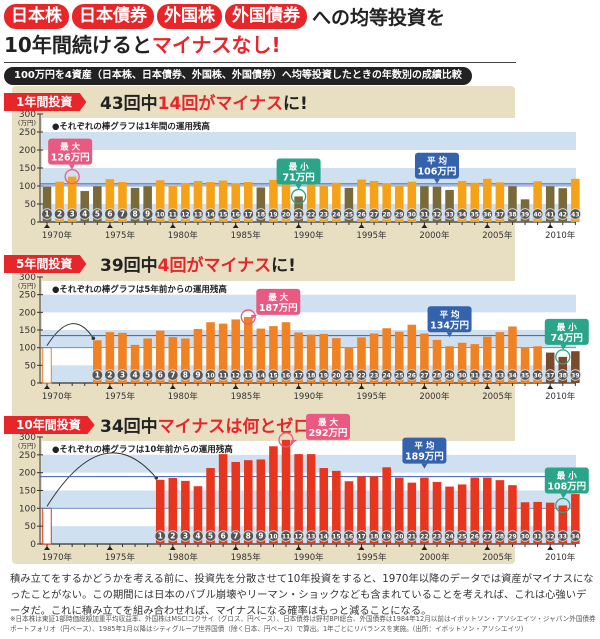 The width and height of the screenshot is (600, 639). I want to click on bar-index-label: 34, so click(575, 537).